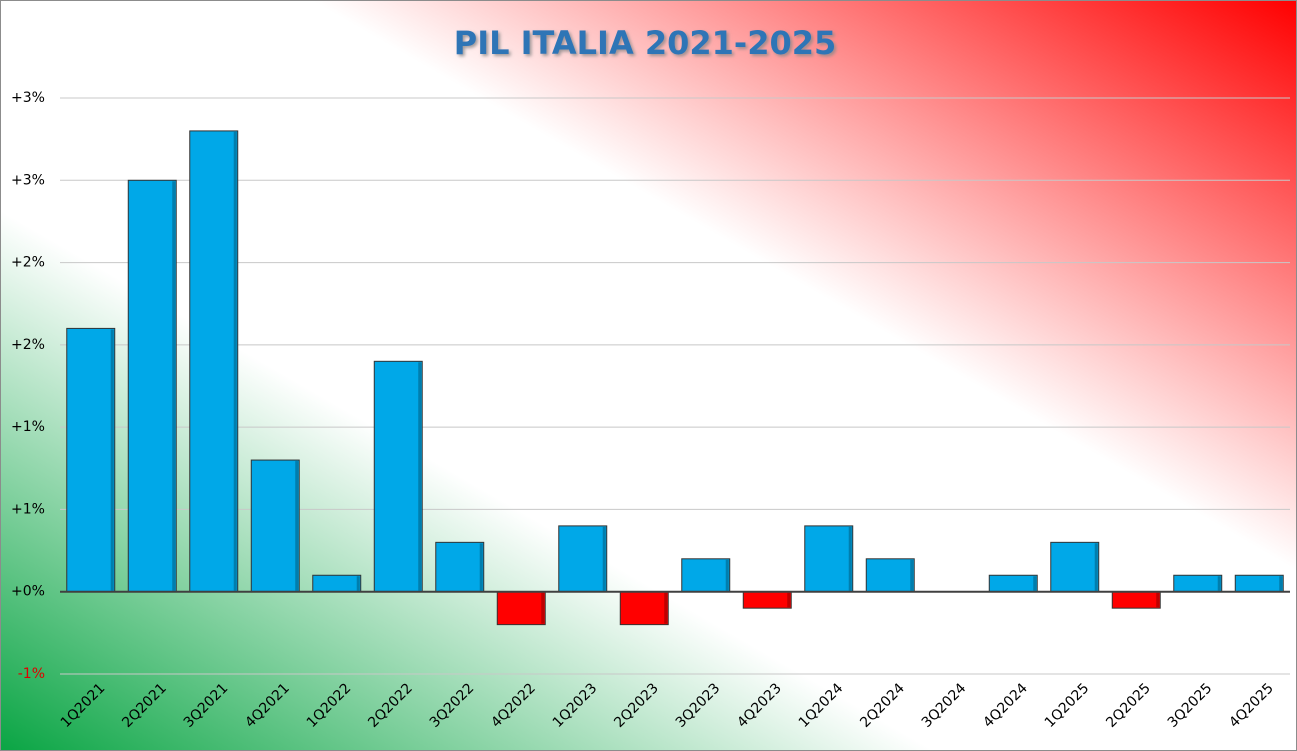 The image size is (1297, 751). I want to click on y-tick-label: -1%, so click(31, 674).